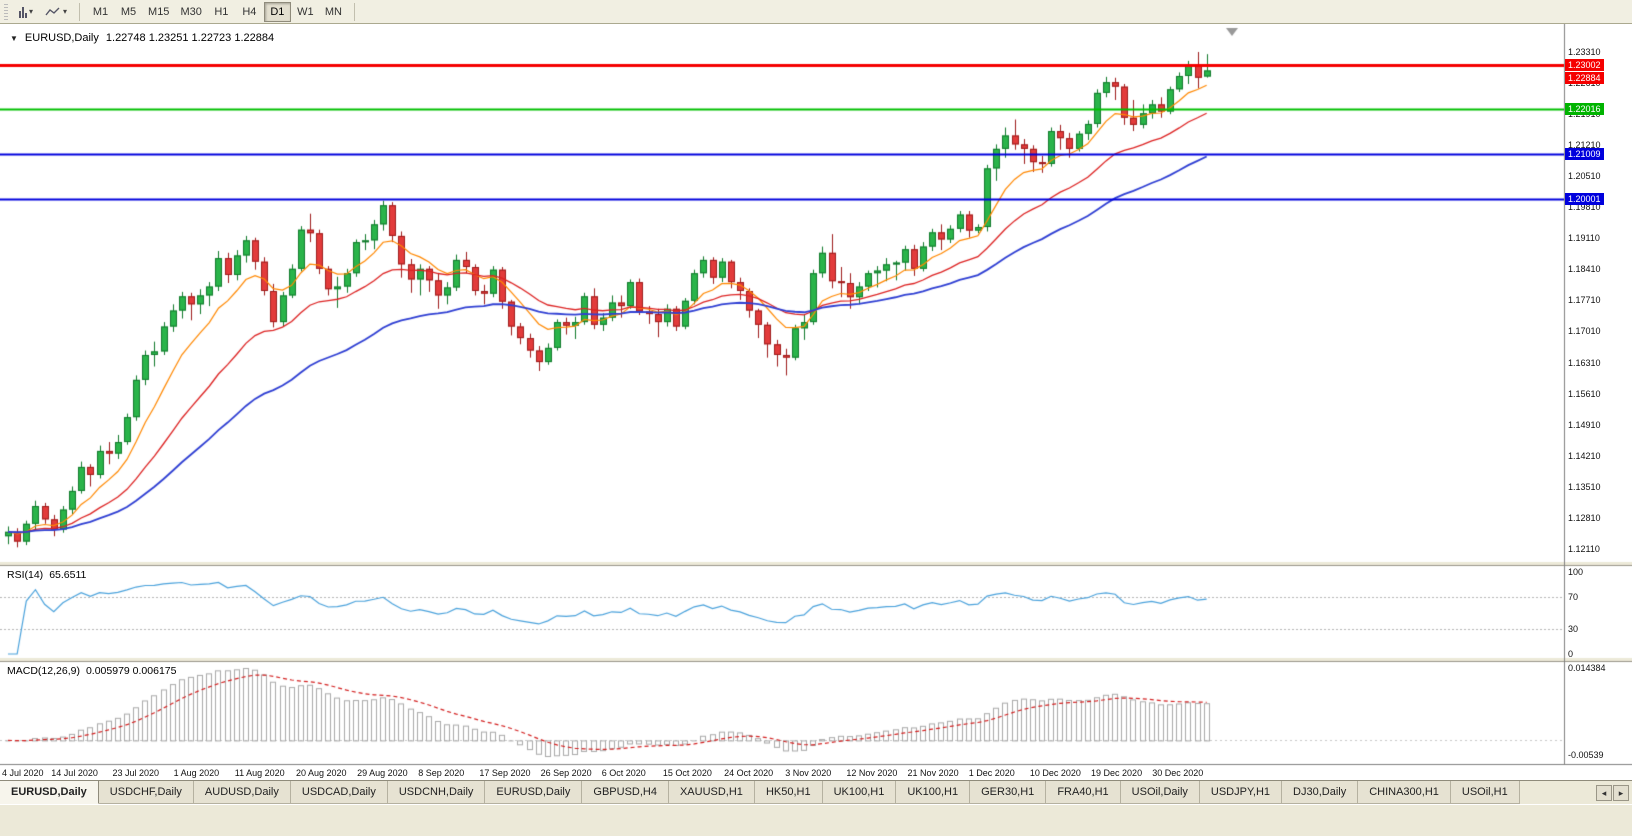 This screenshot has height=836, width=1632. What do you see at coordinates (1584, 549) in the screenshot?
I see `price-axis-label: 1.12110` at bounding box center [1584, 549].